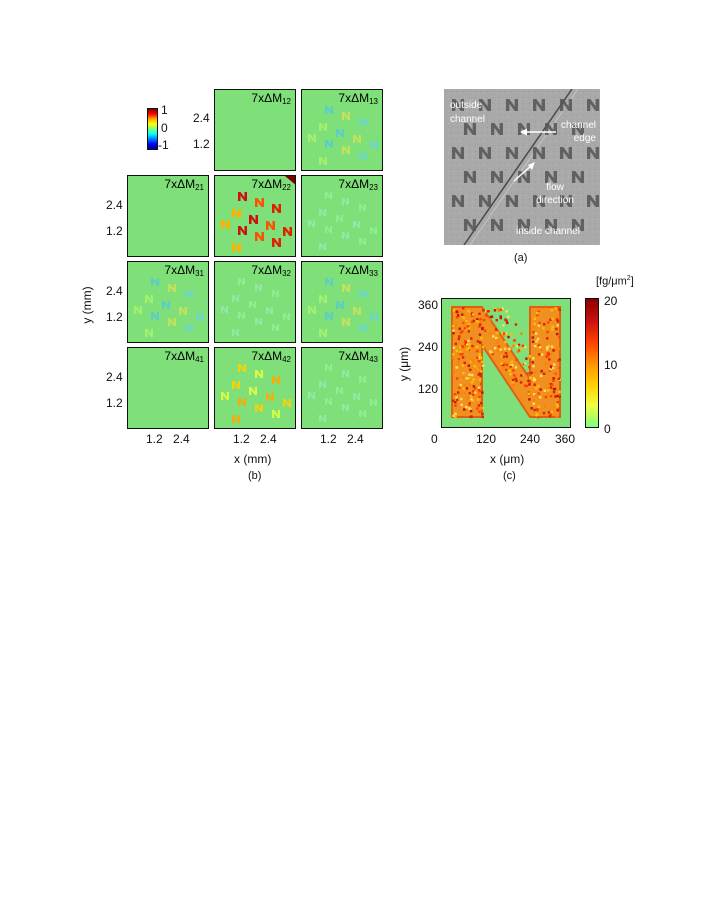 This screenshot has height=910, width=704. What do you see at coordinates (255, 388) in the screenshot?
I see `panel-m42: 7xΔM42` at bounding box center [255, 388].